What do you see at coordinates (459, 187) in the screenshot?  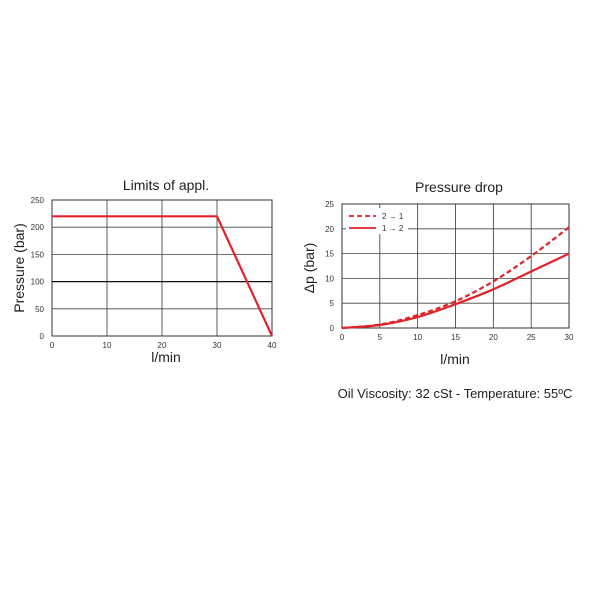 I see `chart-title-pressure-drop: Pressure drop` at bounding box center [459, 187].